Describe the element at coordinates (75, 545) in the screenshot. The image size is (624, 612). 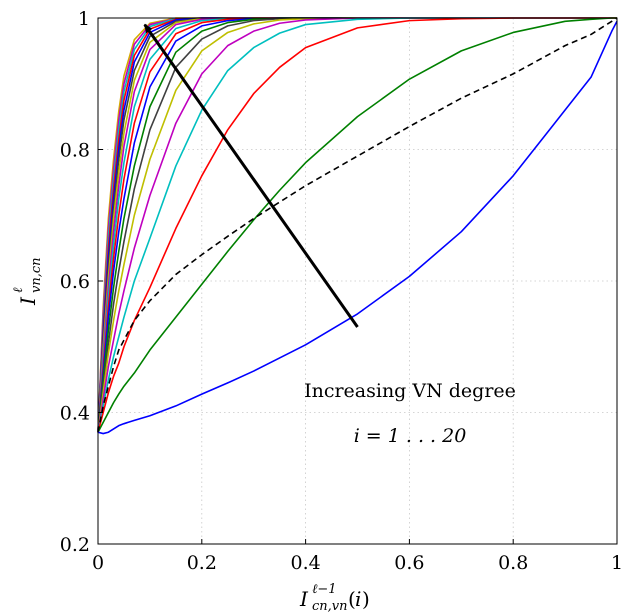
I see `y-tick-label: 0.2` at that location.